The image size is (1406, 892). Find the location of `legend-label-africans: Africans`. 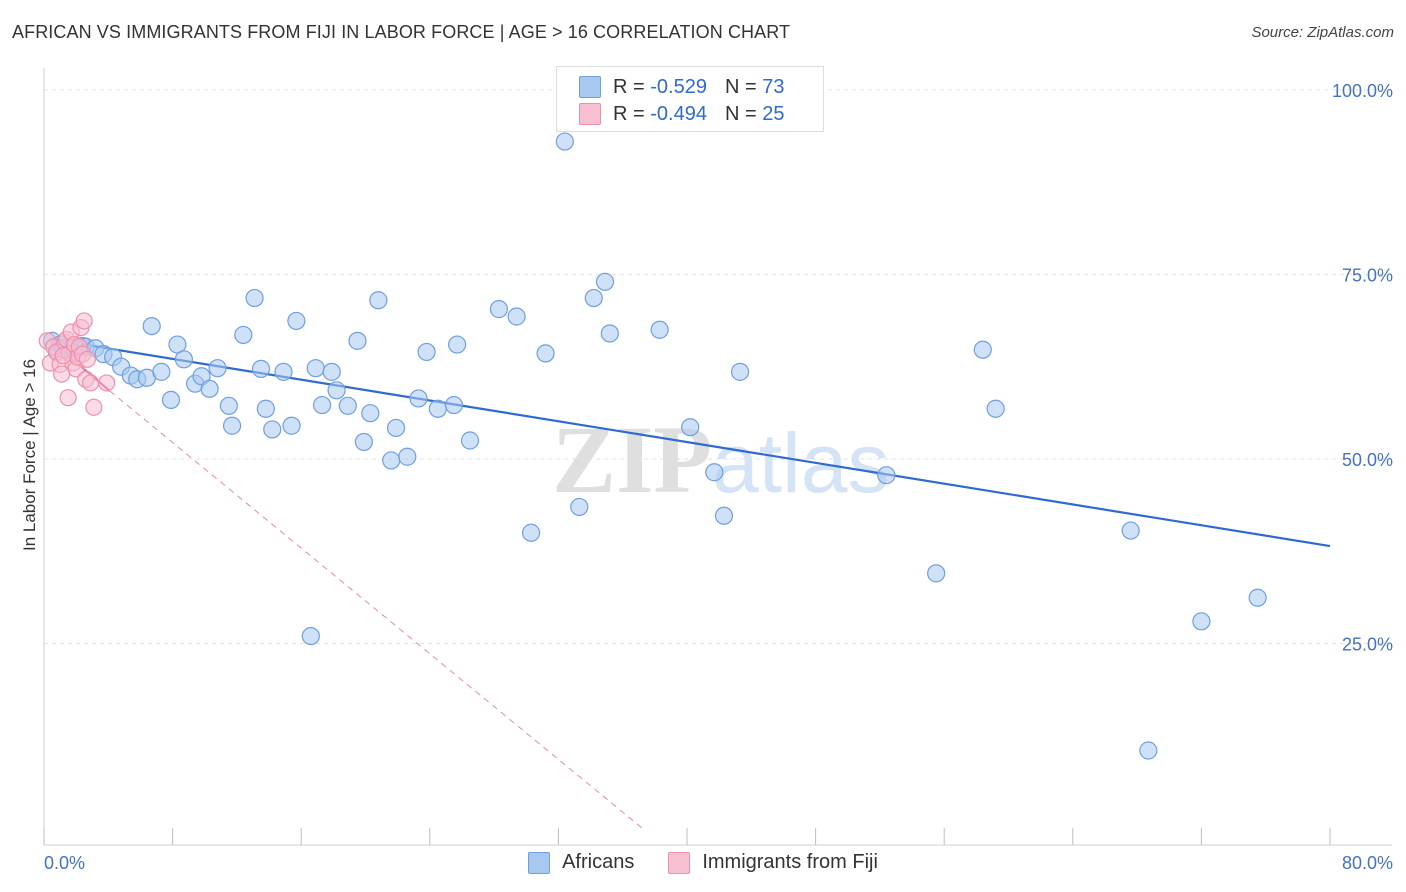

legend-label-africans: Africans is located at coordinates (598, 862).